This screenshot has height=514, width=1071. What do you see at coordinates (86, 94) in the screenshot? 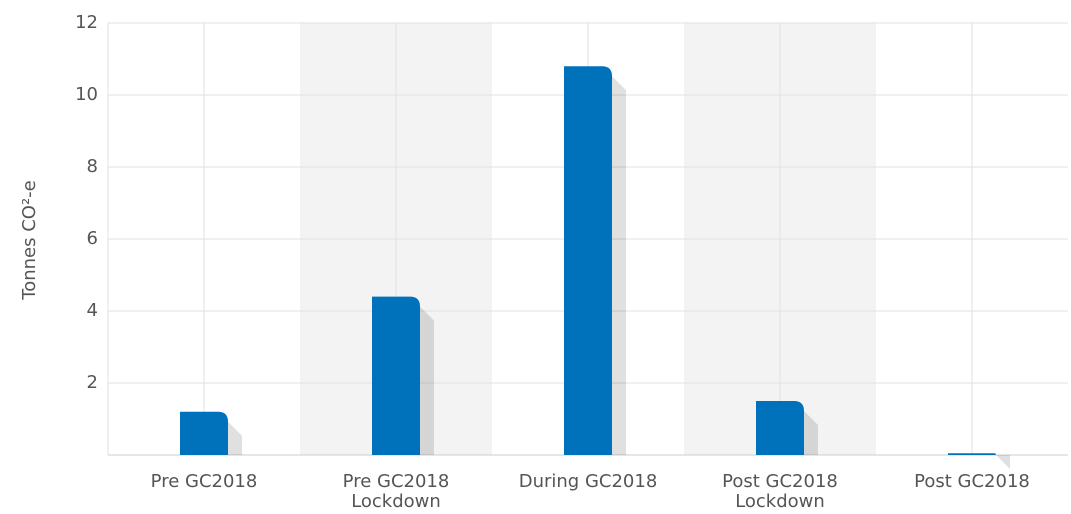
I see `y-tick-label: 10` at bounding box center [86, 94].